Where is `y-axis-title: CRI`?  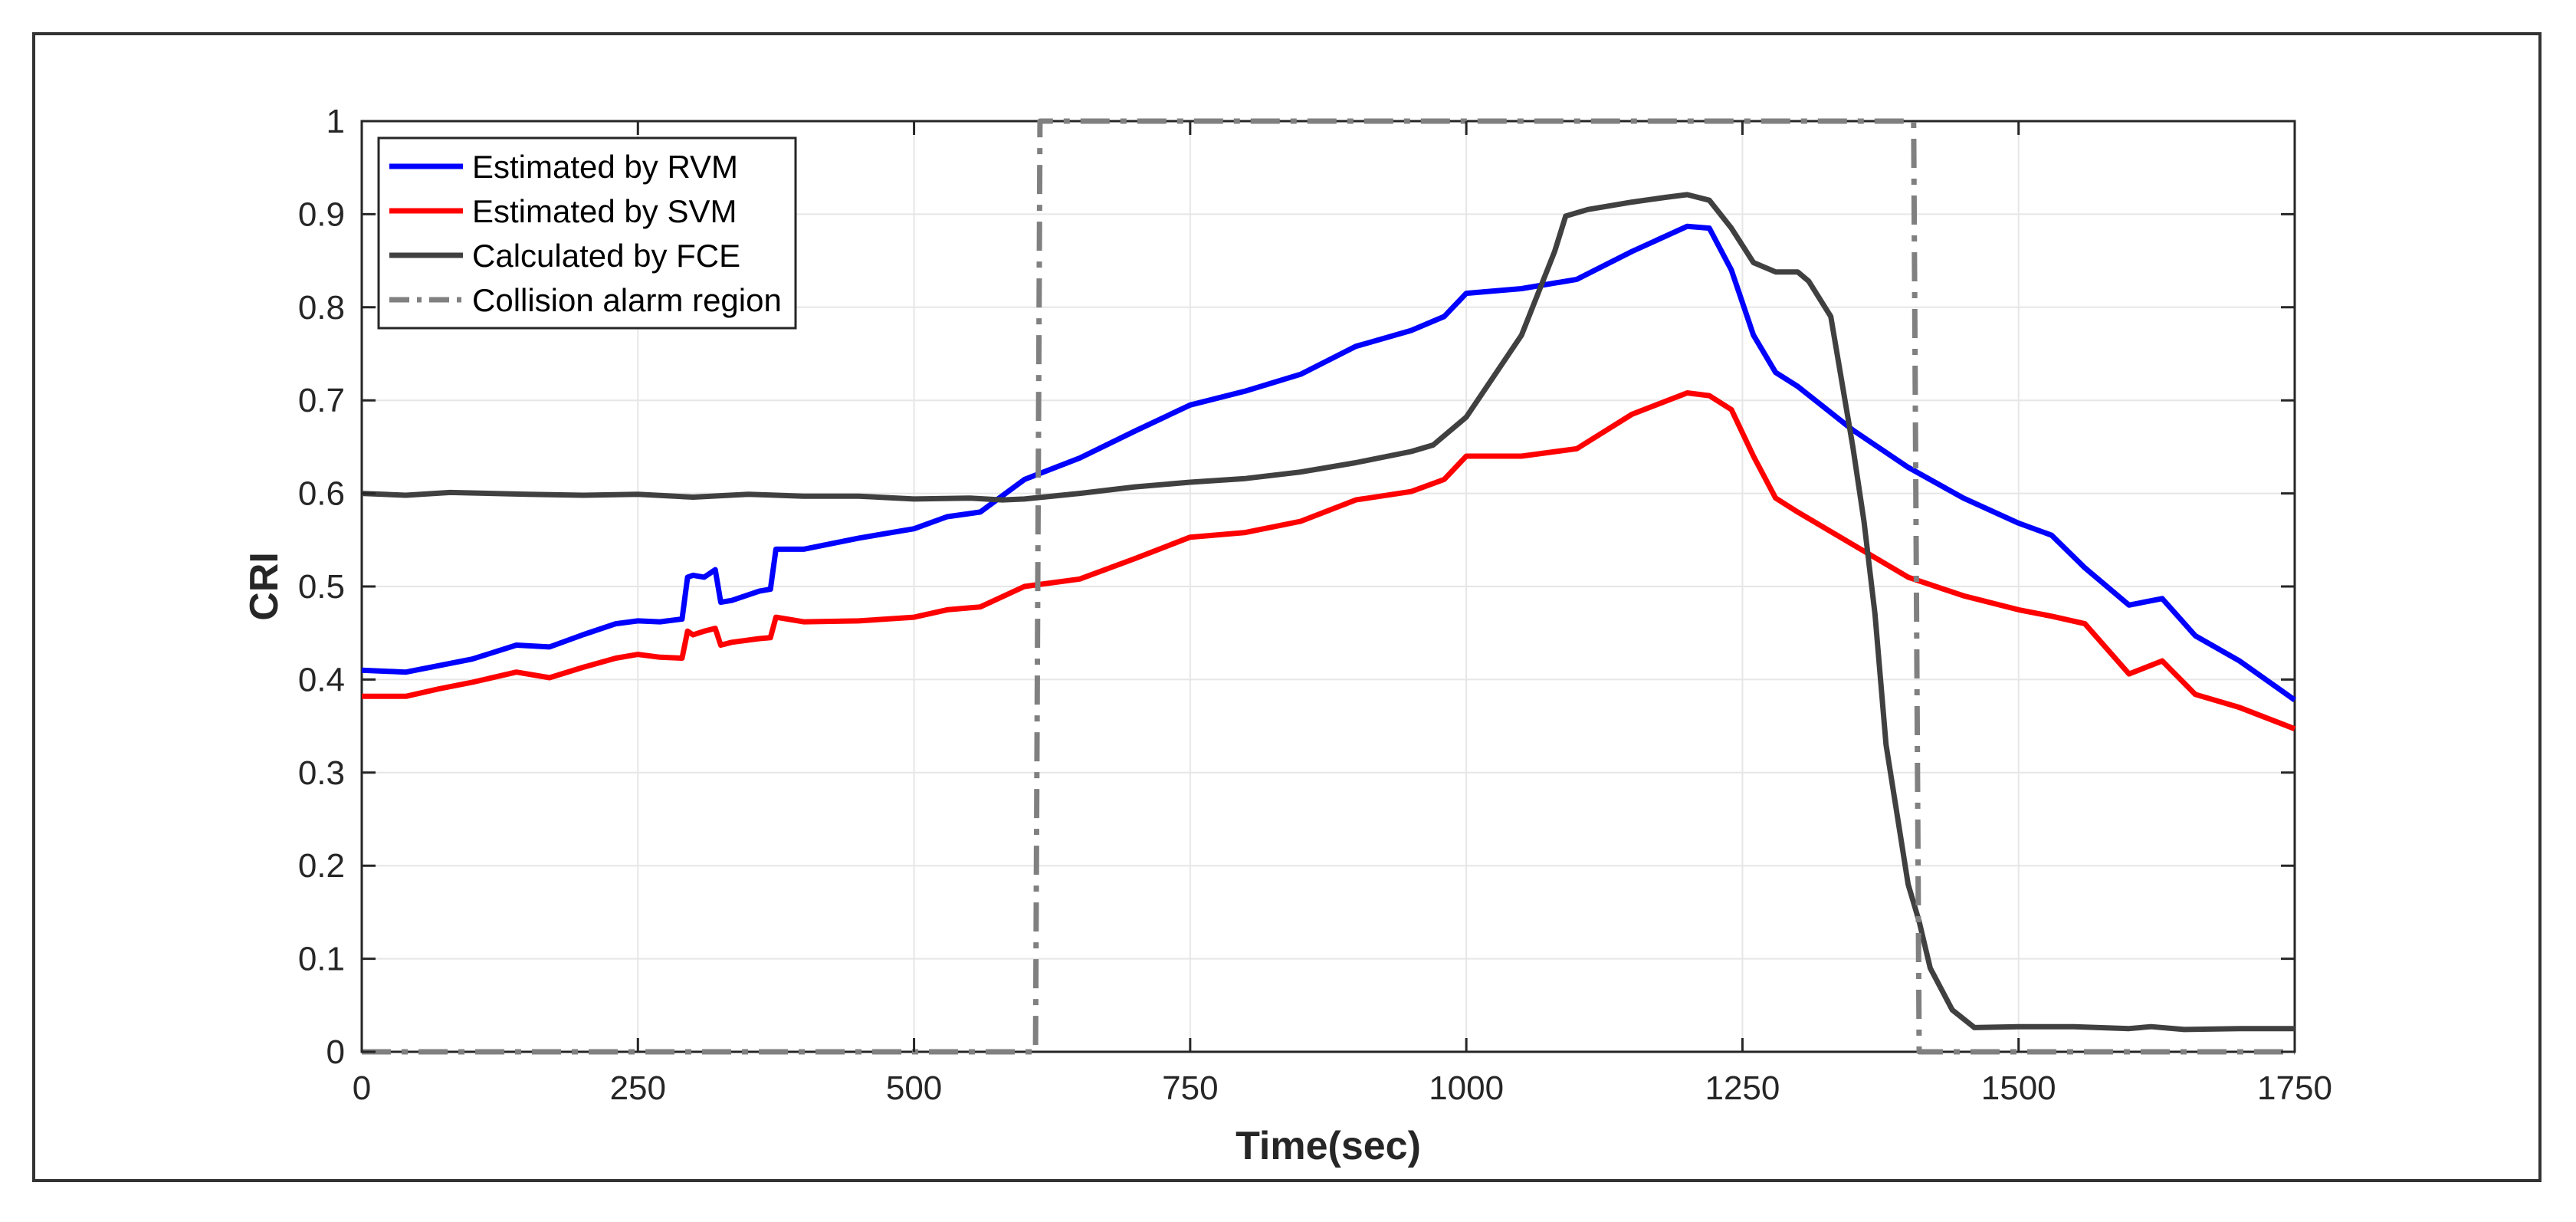
y-axis-title: CRI is located at coordinates (264, 586).